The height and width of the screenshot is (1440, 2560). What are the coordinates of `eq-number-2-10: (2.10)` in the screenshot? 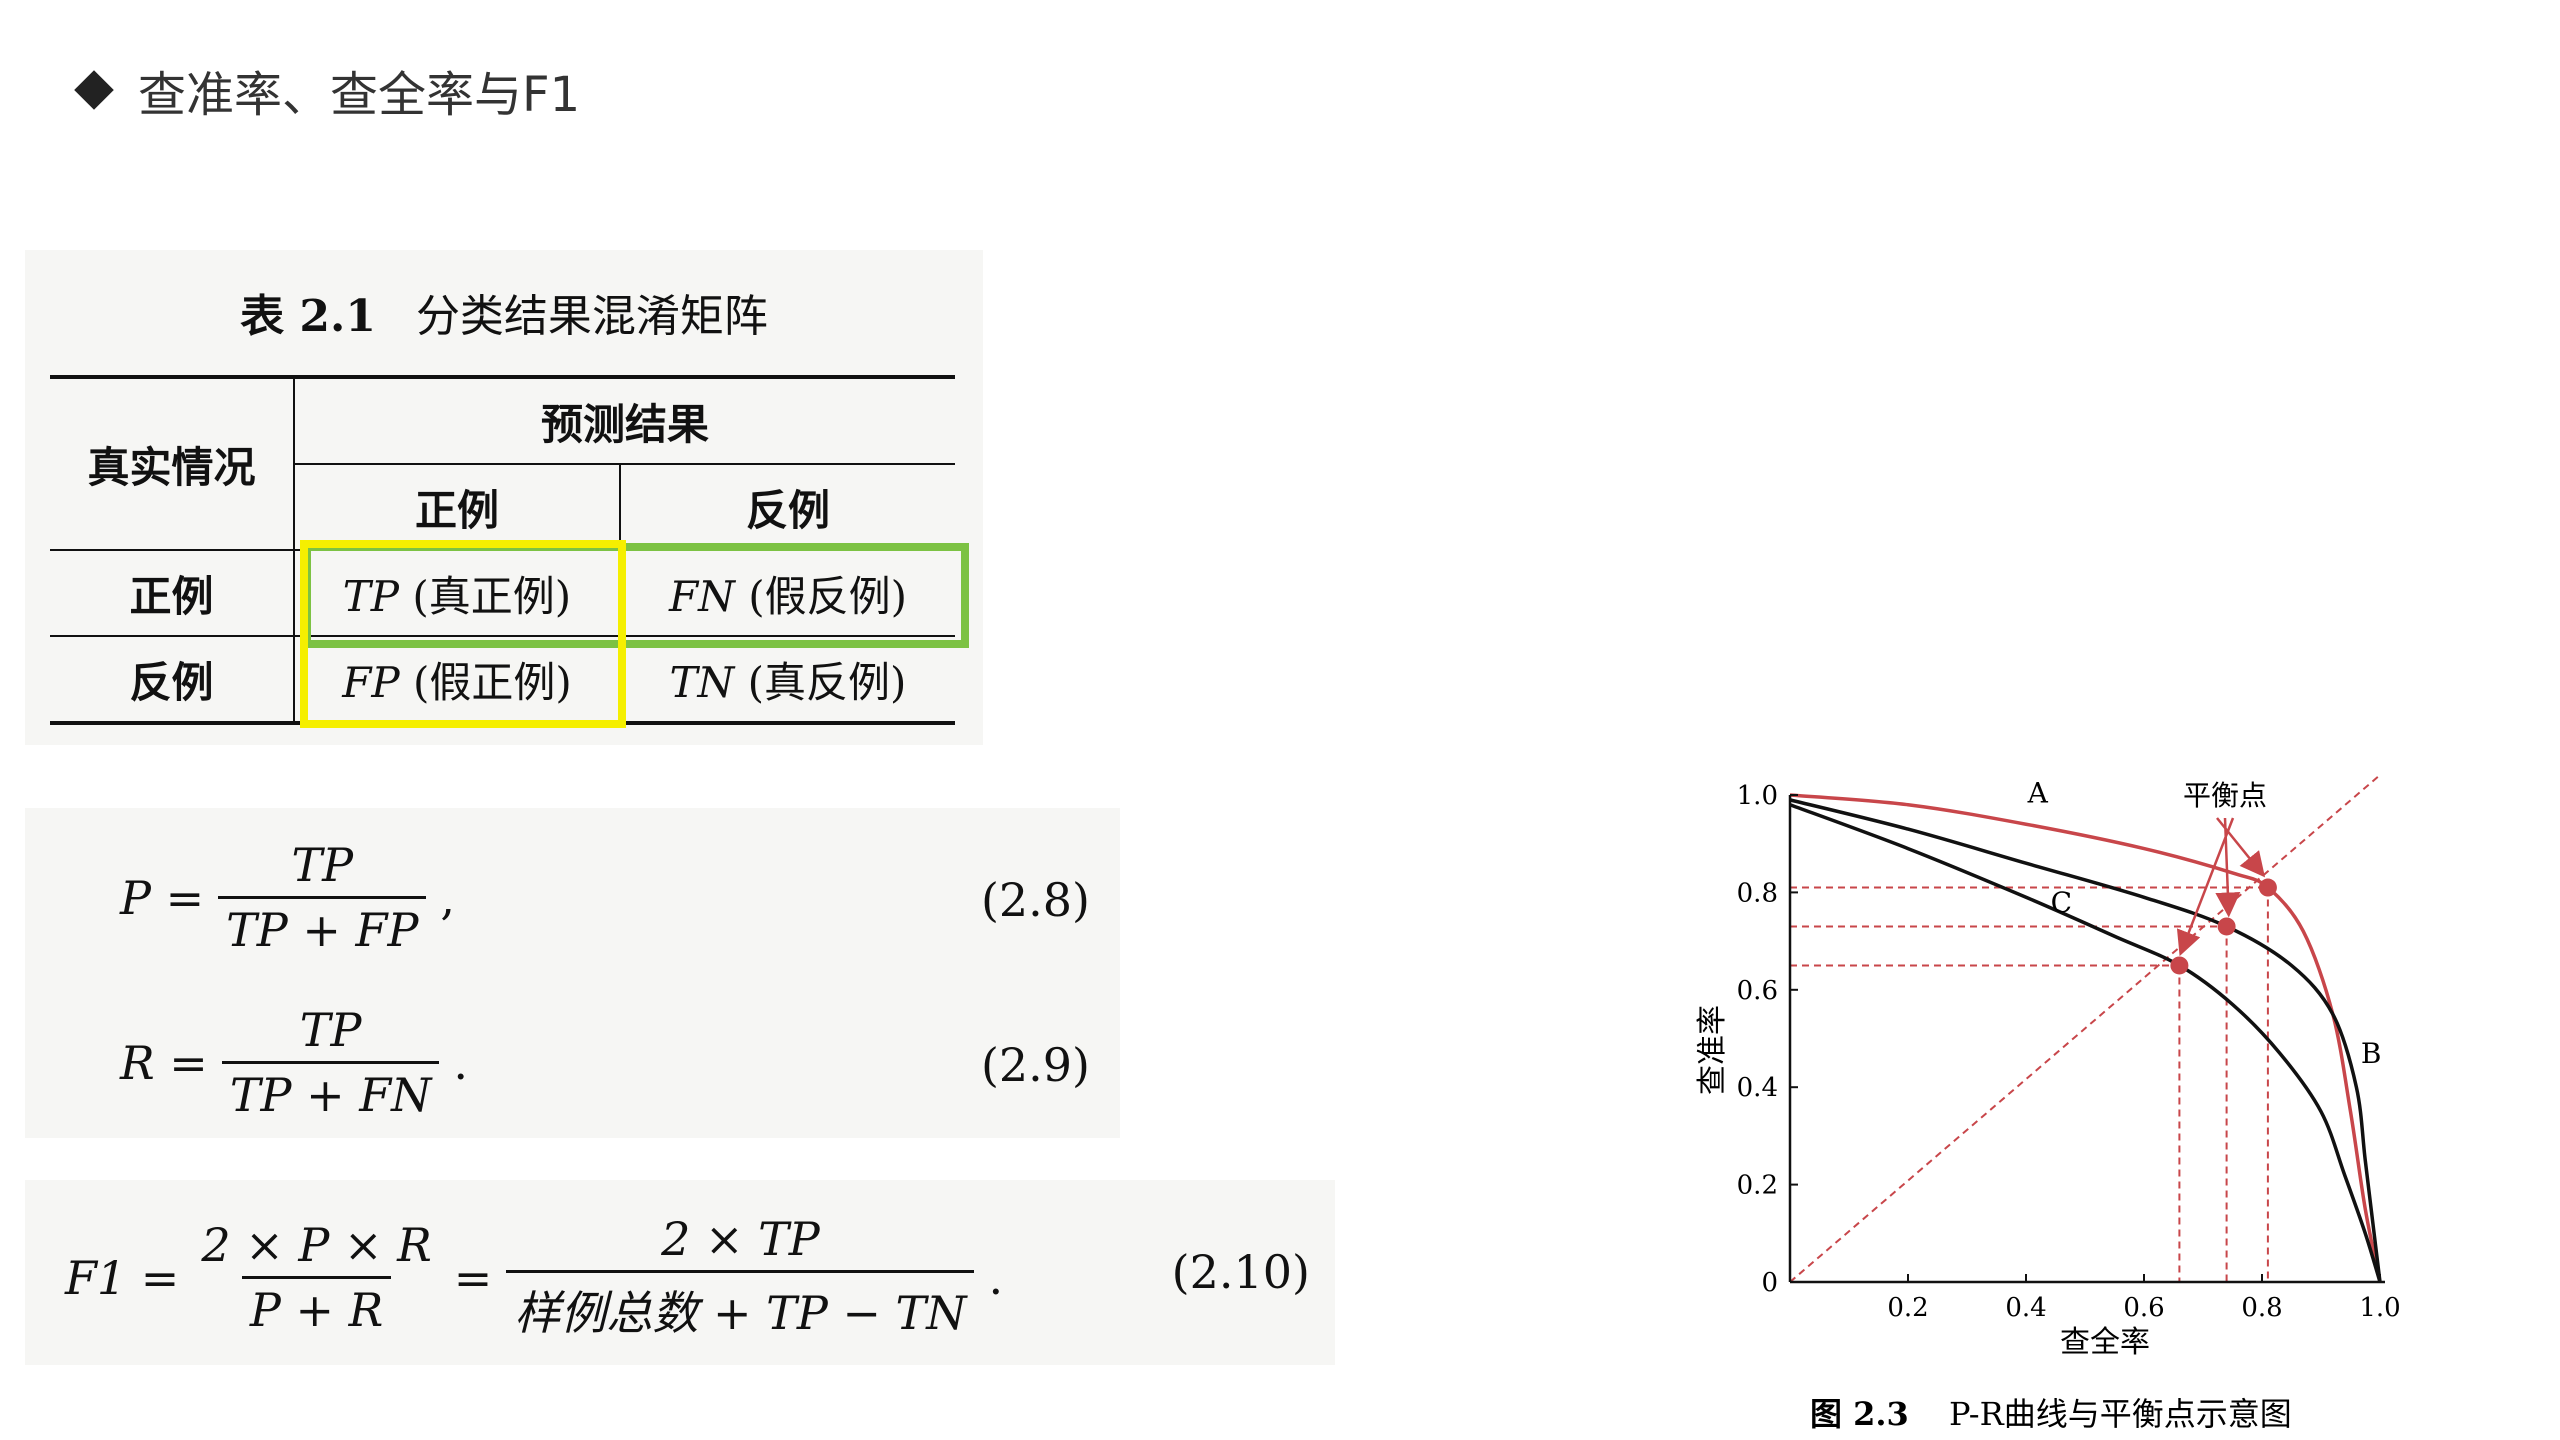 It's located at (1240, 1272).